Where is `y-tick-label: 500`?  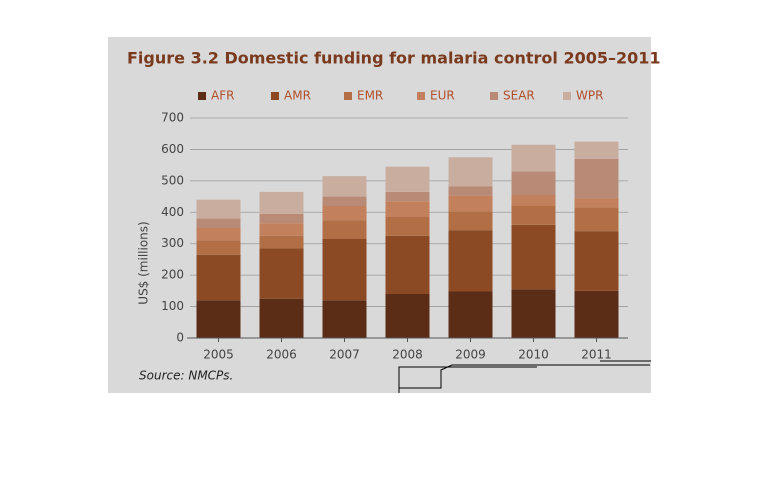
y-tick-label: 500 is located at coordinates (172, 180).